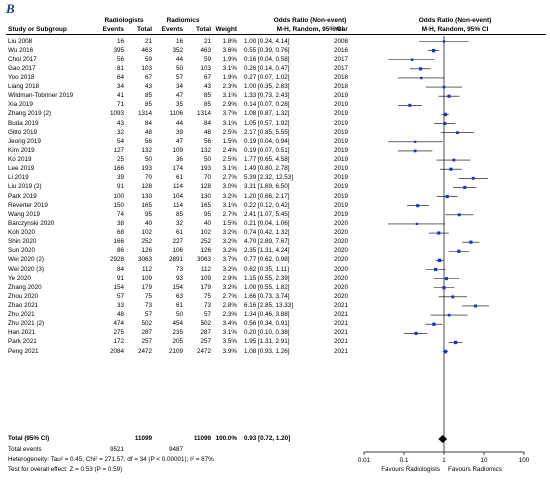  Describe the element at coordinates (269, 305) in the screenshot. I see `ci-cell: 6.16 [2.85, 13.33]` at that location.